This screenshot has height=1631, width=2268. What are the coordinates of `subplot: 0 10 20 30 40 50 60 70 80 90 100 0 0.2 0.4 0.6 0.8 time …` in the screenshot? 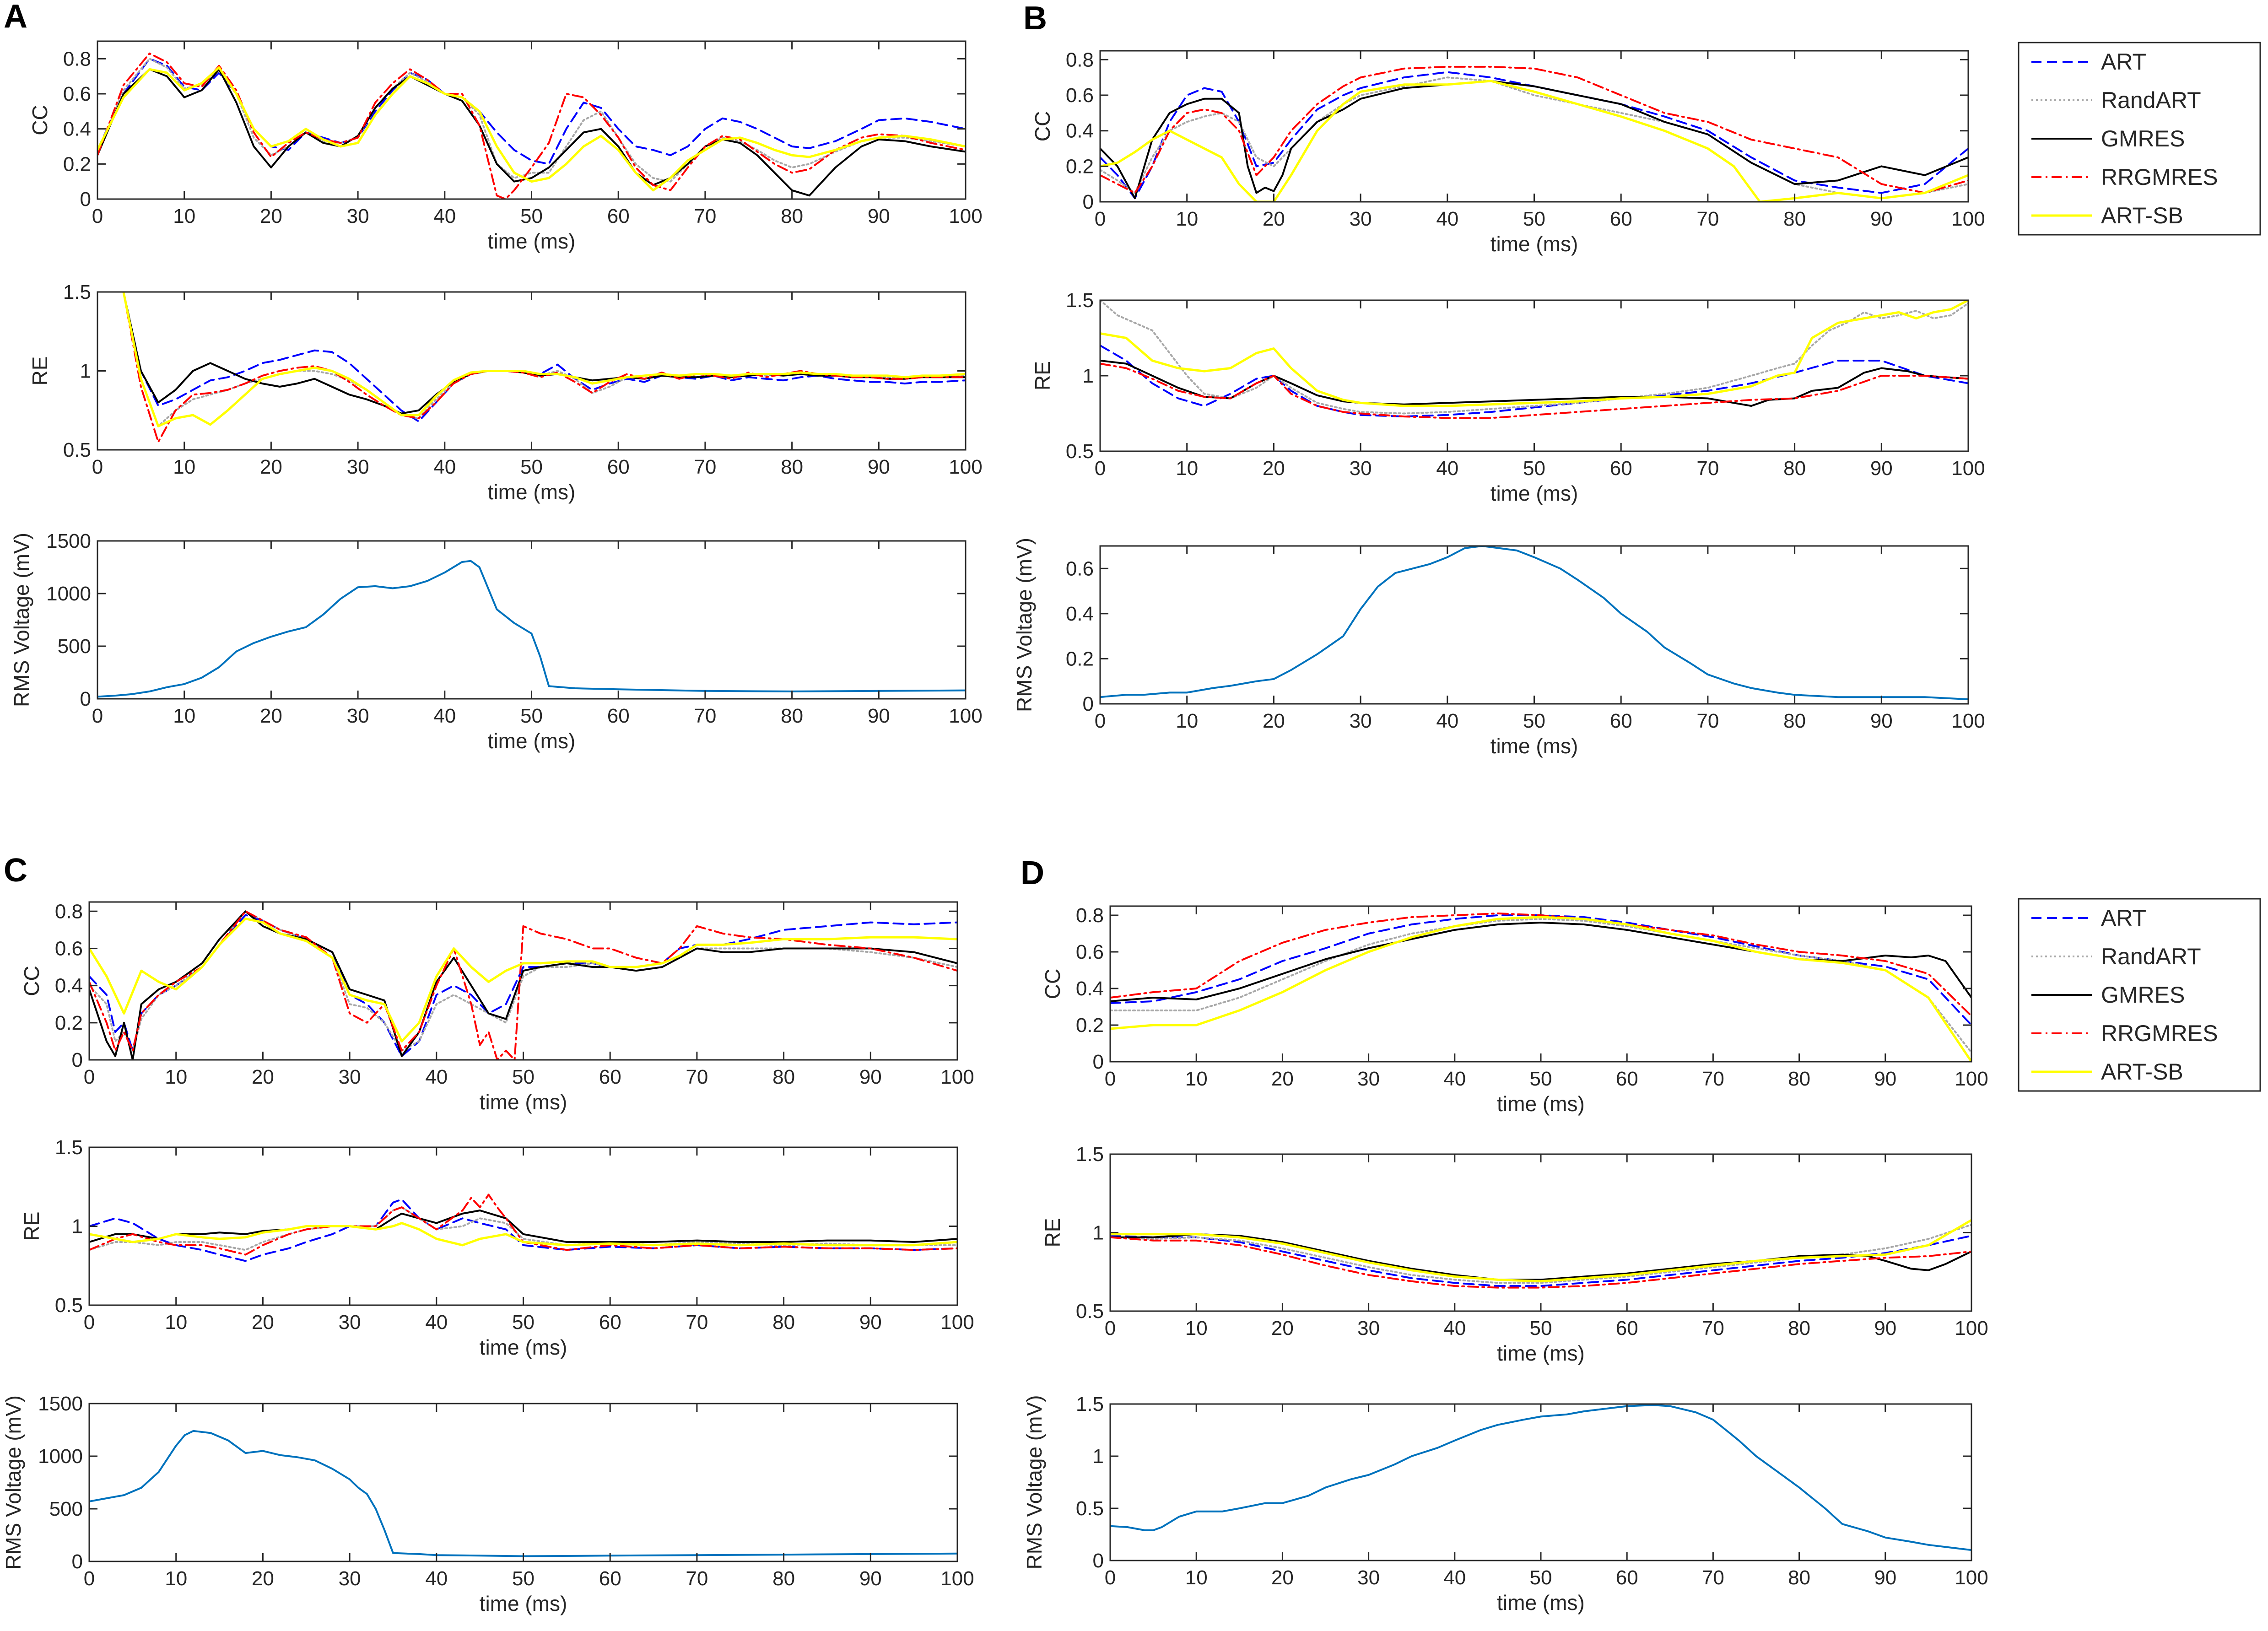 It's located at (1508, 152).